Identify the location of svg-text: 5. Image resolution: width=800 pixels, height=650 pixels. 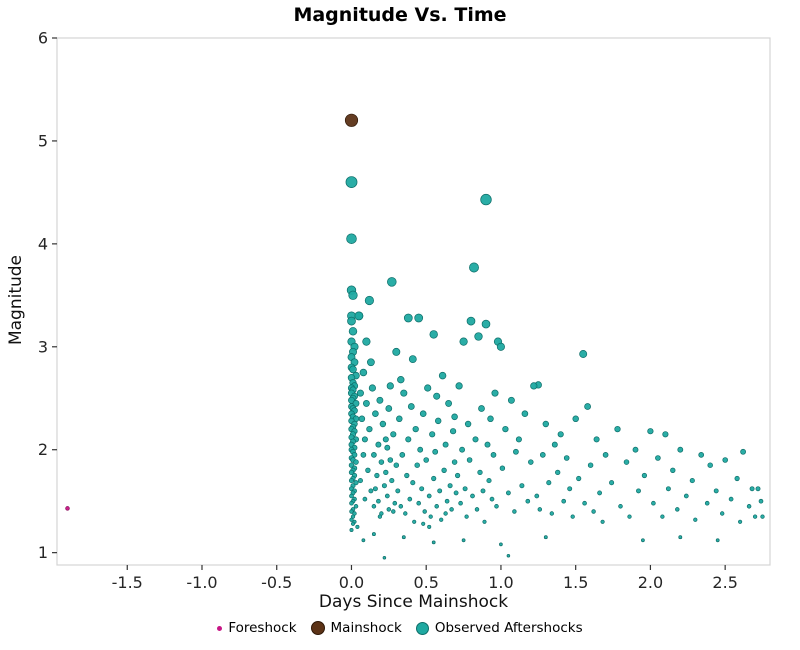
(43, 140).